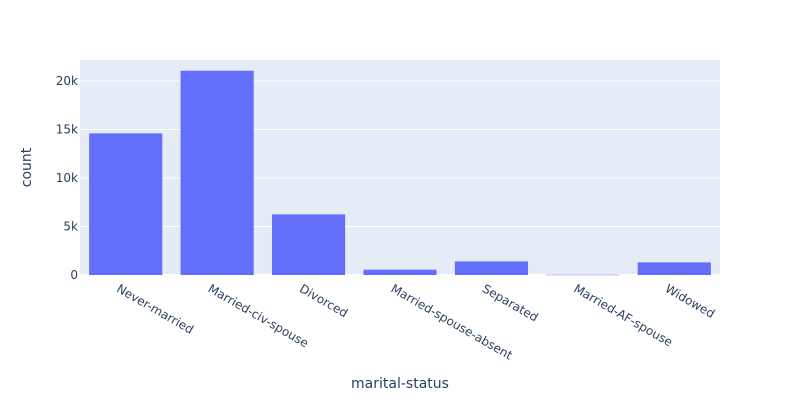 Image resolution: width=800 pixels, height=400 pixels. What do you see at coordinates (623, 315) in the screenshot?
I see `x-tick-label: Married-AF-spouse` at bounding box center [623, 315].